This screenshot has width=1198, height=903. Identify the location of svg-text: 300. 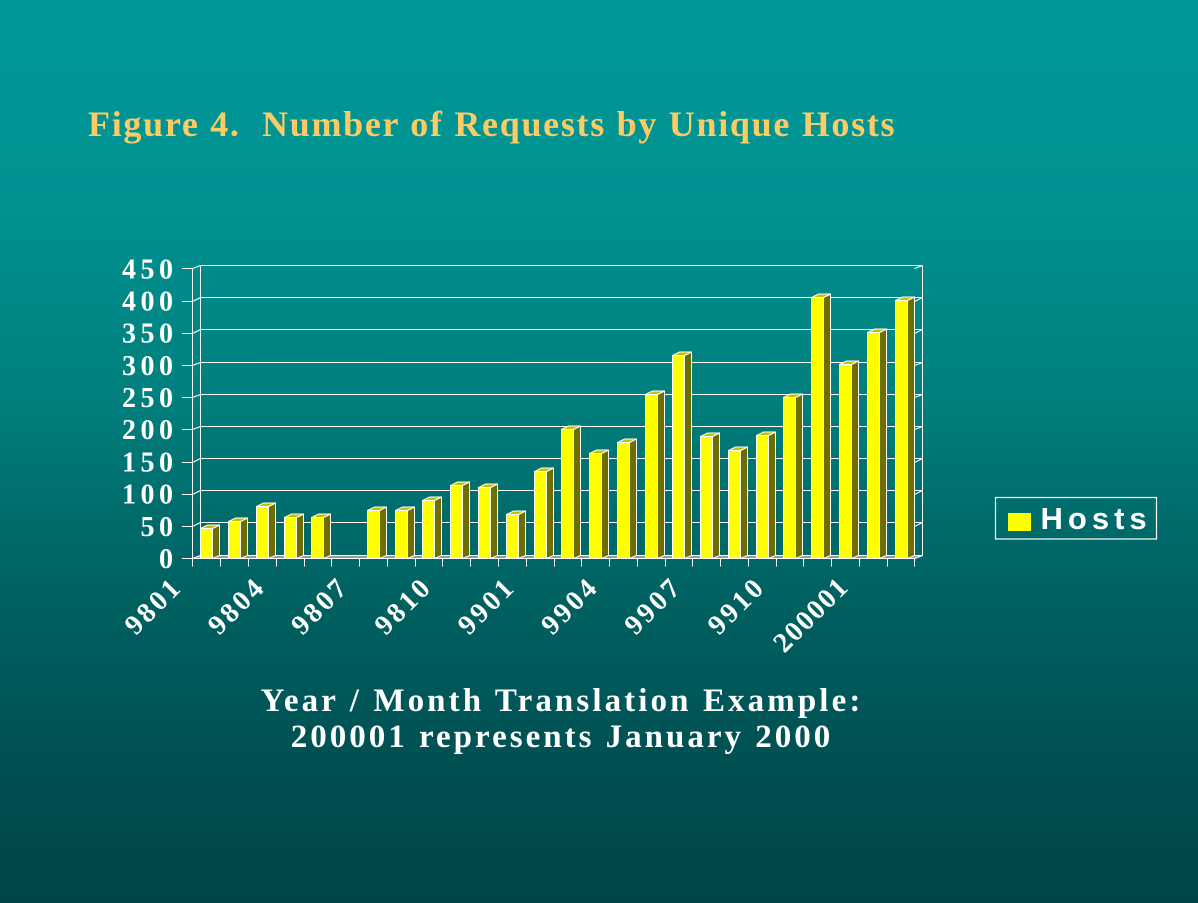
(150, 366).